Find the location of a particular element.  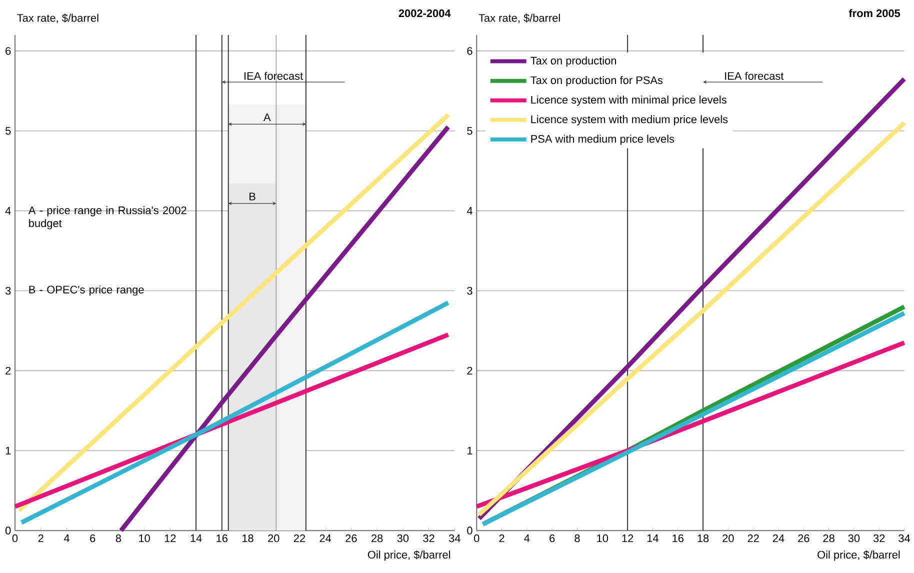

legend-label: PSA with medium price levels is located at coordinates (602, 140).